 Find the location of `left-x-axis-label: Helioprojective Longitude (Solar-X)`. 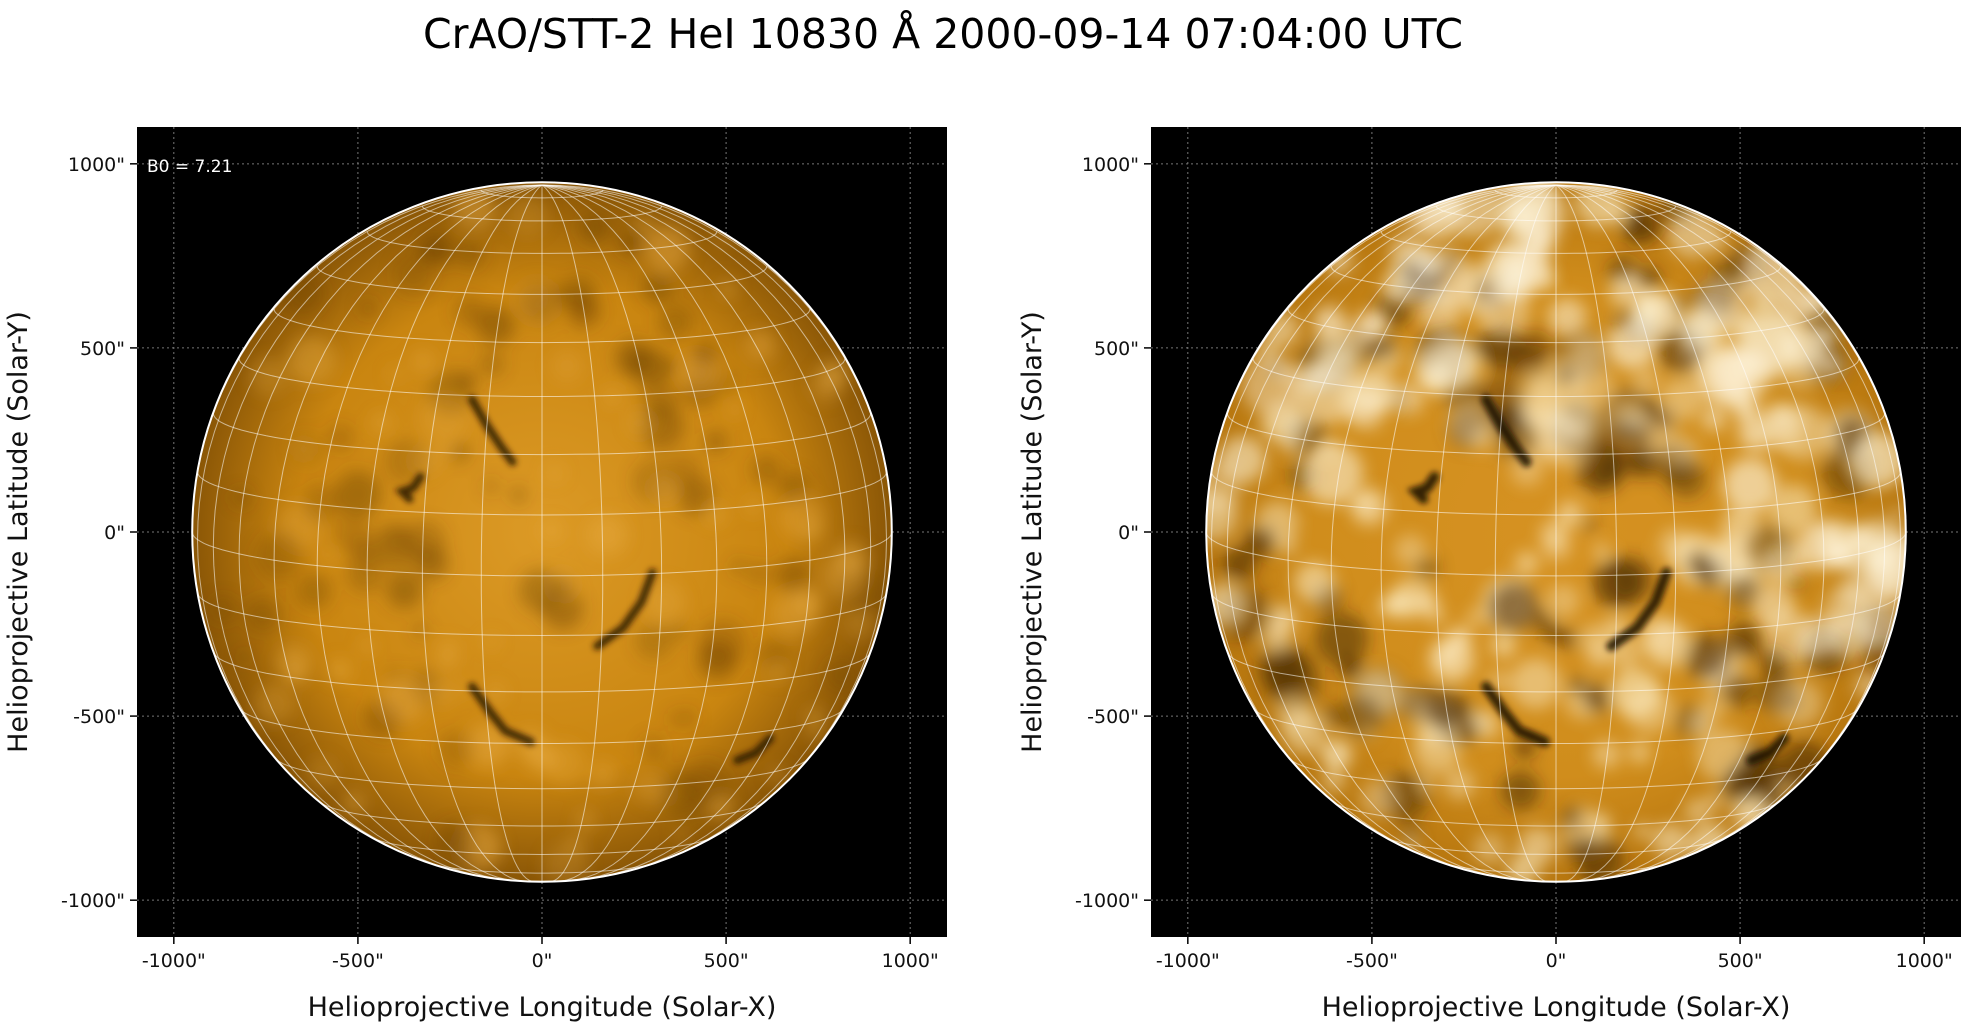

left-x-axis-label: Helioprojective Longitude (Solar-X) is located at coordinates (542, 1007).